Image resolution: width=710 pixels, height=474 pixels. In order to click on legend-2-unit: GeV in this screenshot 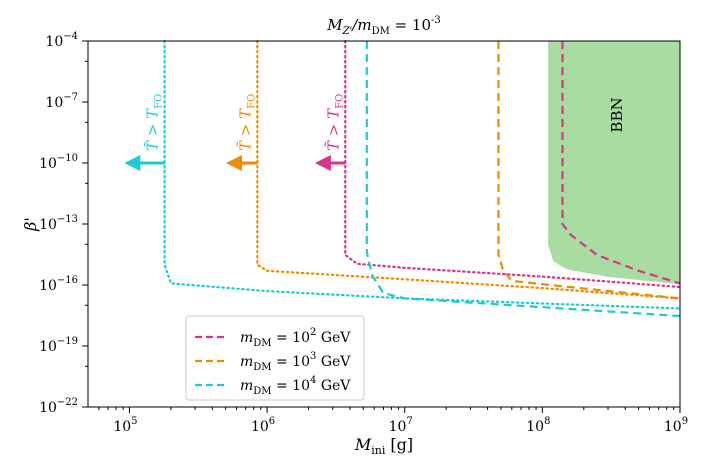, I will do `click(333, 386)`.